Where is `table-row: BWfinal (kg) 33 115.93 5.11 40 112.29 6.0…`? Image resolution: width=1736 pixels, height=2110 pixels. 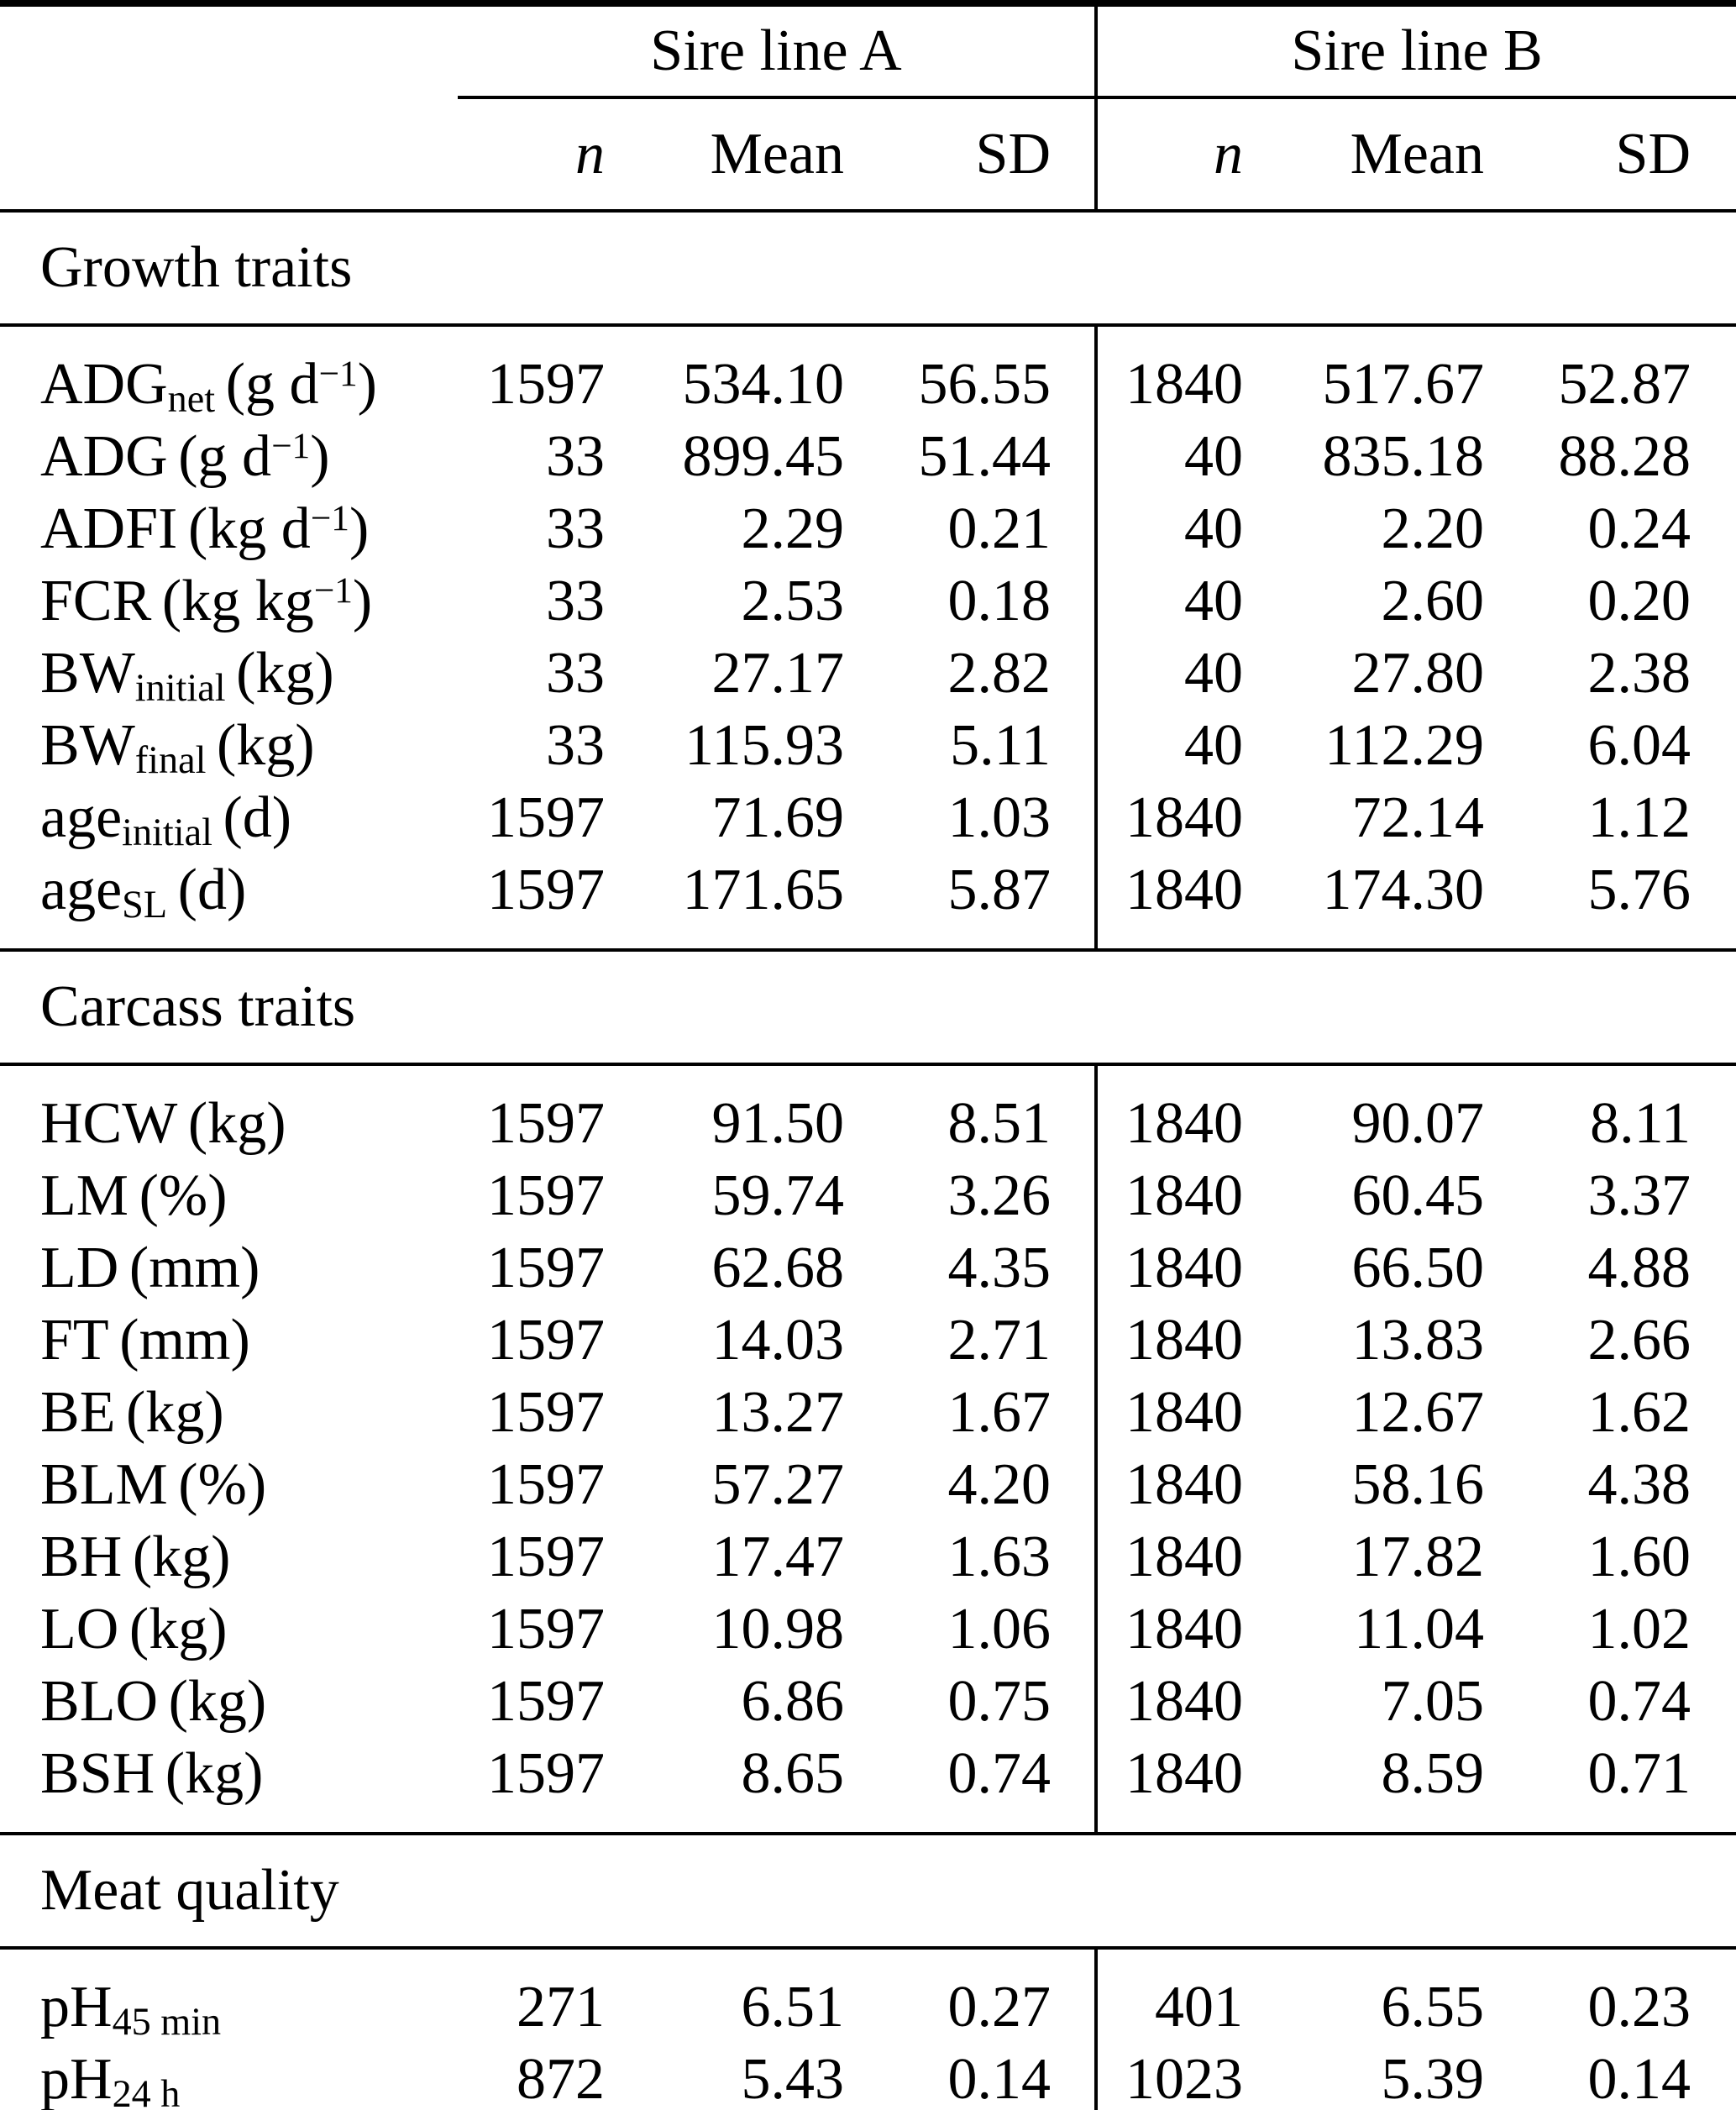
table-row: BWfinal (kg) 33 115.93 5.11 40 112.29 6.0… is located at coordinates (868, 746).